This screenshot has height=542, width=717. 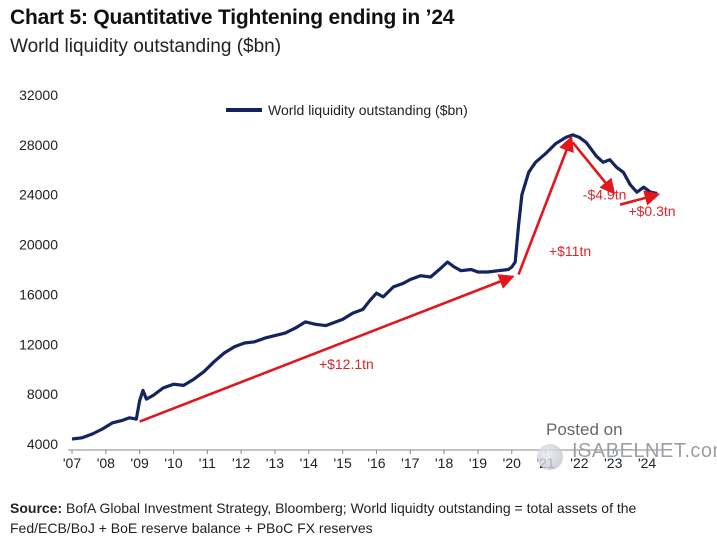 I want to click on x-tick-label: '14, so click(x=309, y=463).